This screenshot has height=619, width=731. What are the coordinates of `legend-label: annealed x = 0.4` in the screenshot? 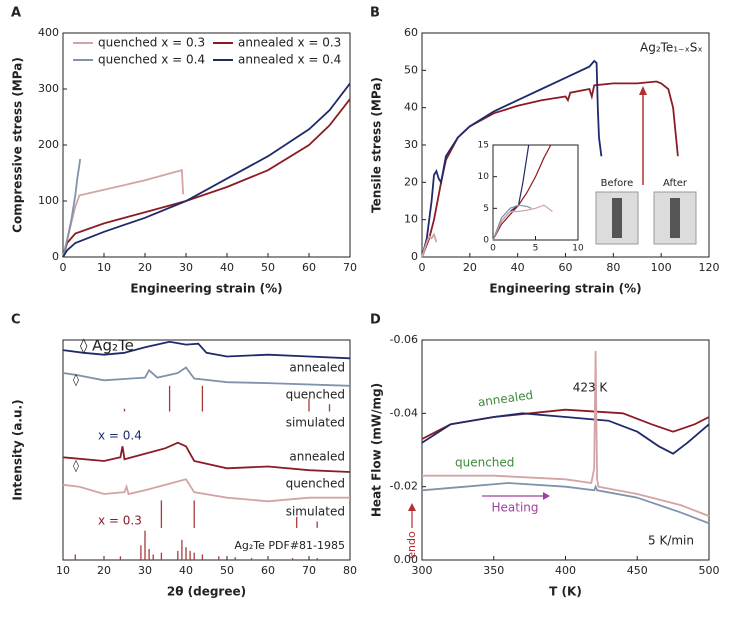 It's located at (289, 60).